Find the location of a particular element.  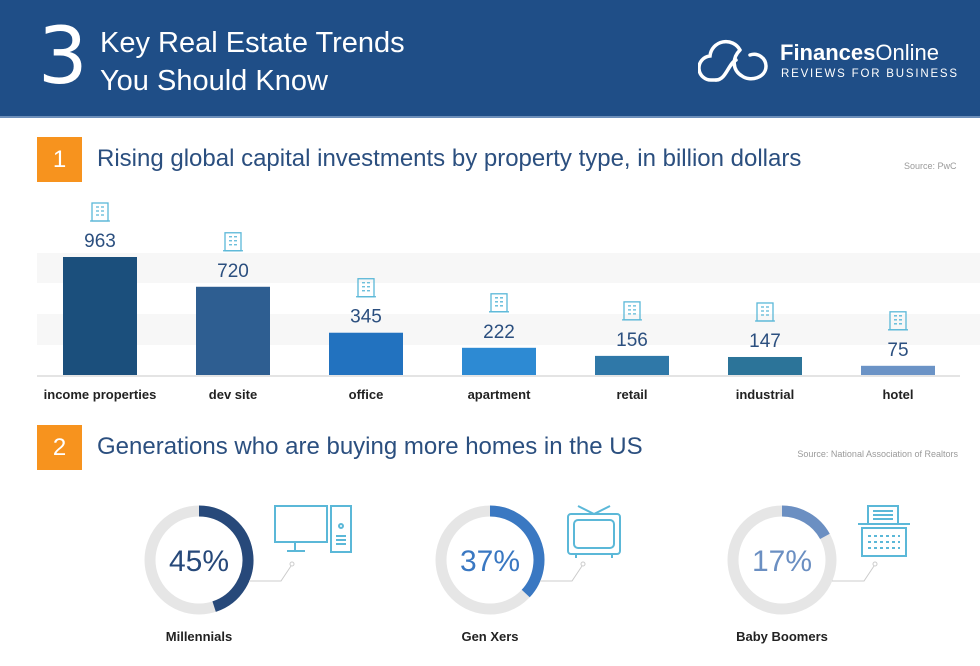

donut-arc-Millennials is located at coordinates (226, 558).